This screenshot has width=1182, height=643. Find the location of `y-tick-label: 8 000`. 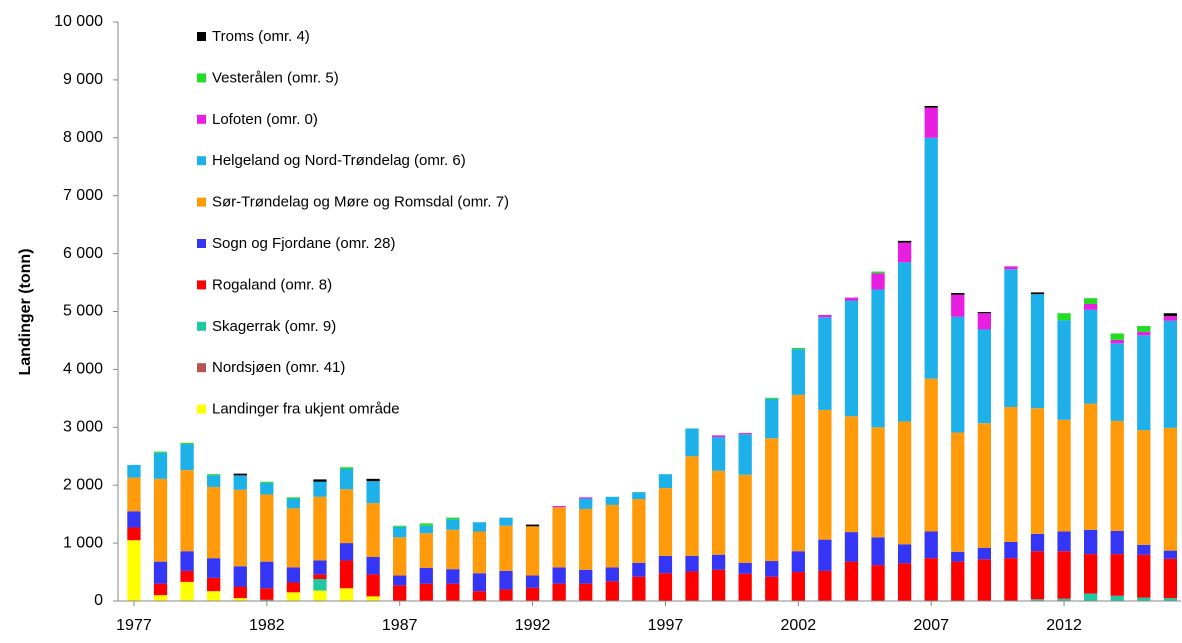

y-tick-label: 8 000 is located at coordinates (83, 137).